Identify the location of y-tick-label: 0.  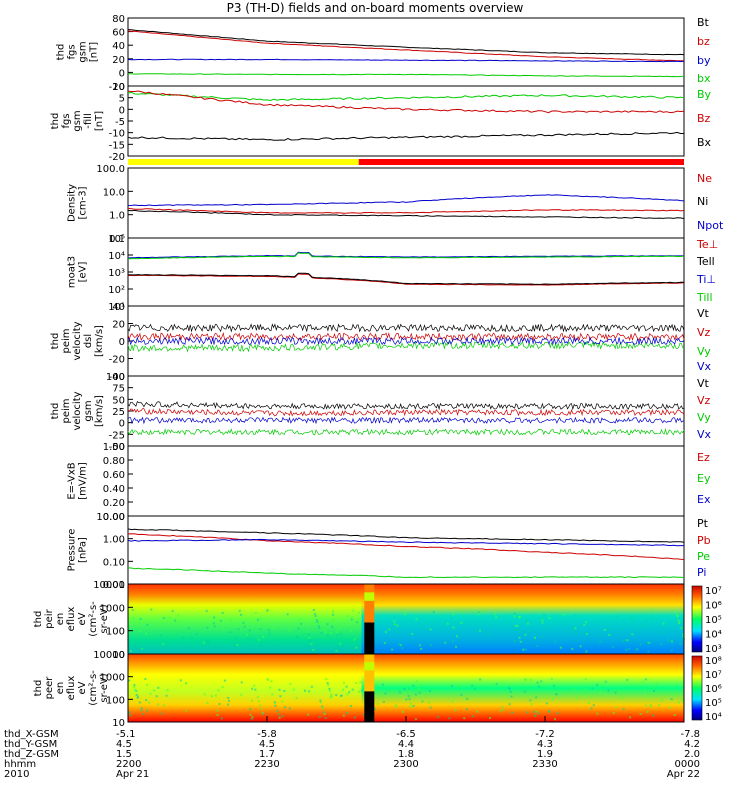
(122, 424).